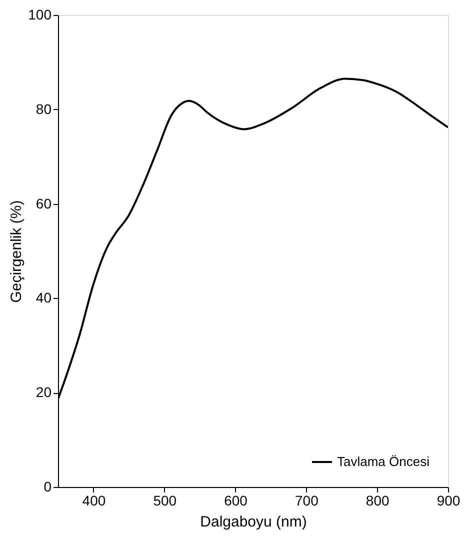 Image resolution: width=464 pixels, height=555 pixels. What do you see at coordinates (253, 522) in the screenshot?
I see `x-axis-title: Dalgaboyu (nm)` at bounding box center [253, 522].